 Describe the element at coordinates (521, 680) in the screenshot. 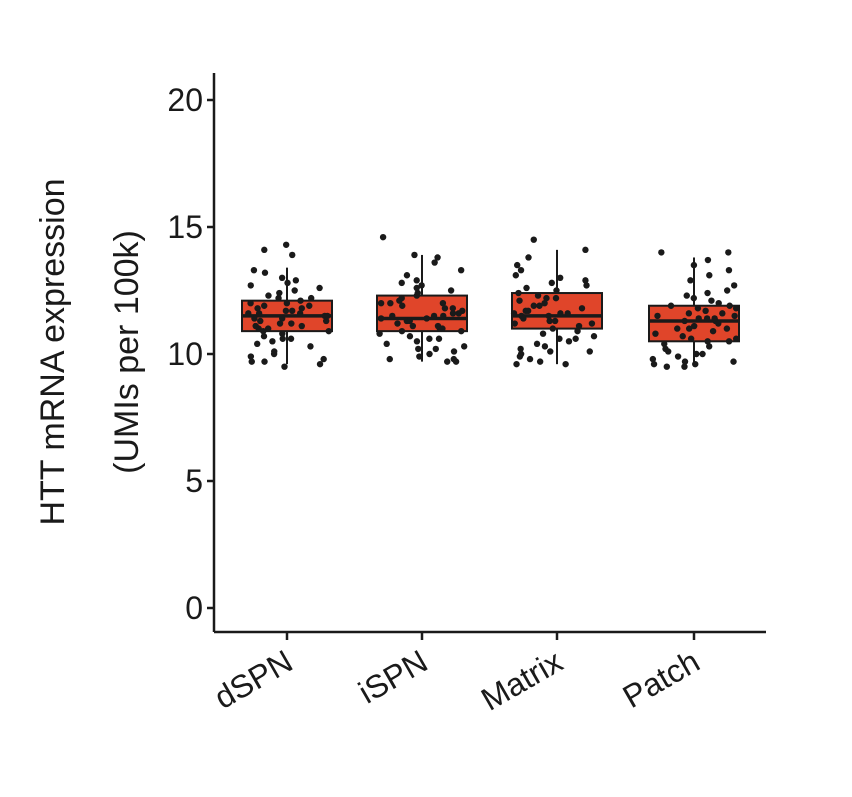

I see `x-tick-label: Matrix` at that location.